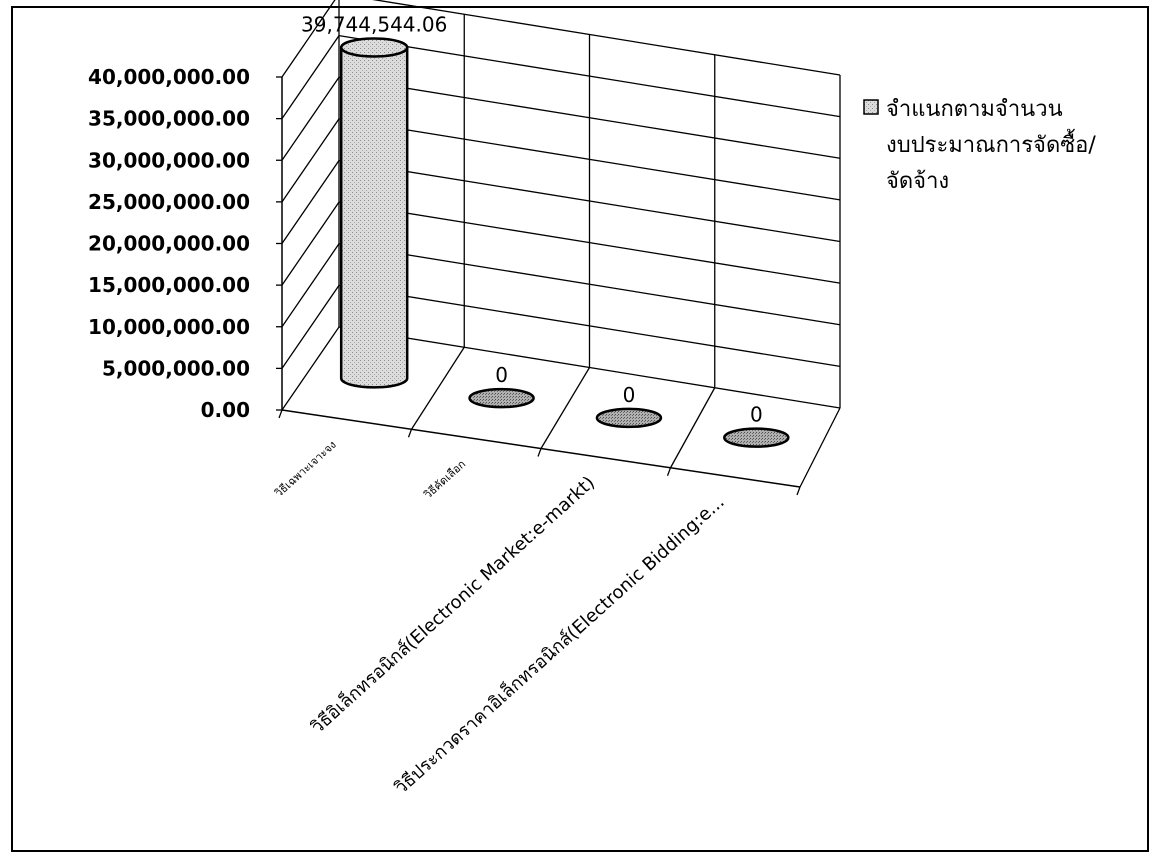 The height and width of the screenshot is (859, 1155). I want to click on y-tick-label-7: 35,000,000.00, so click(169, 119).